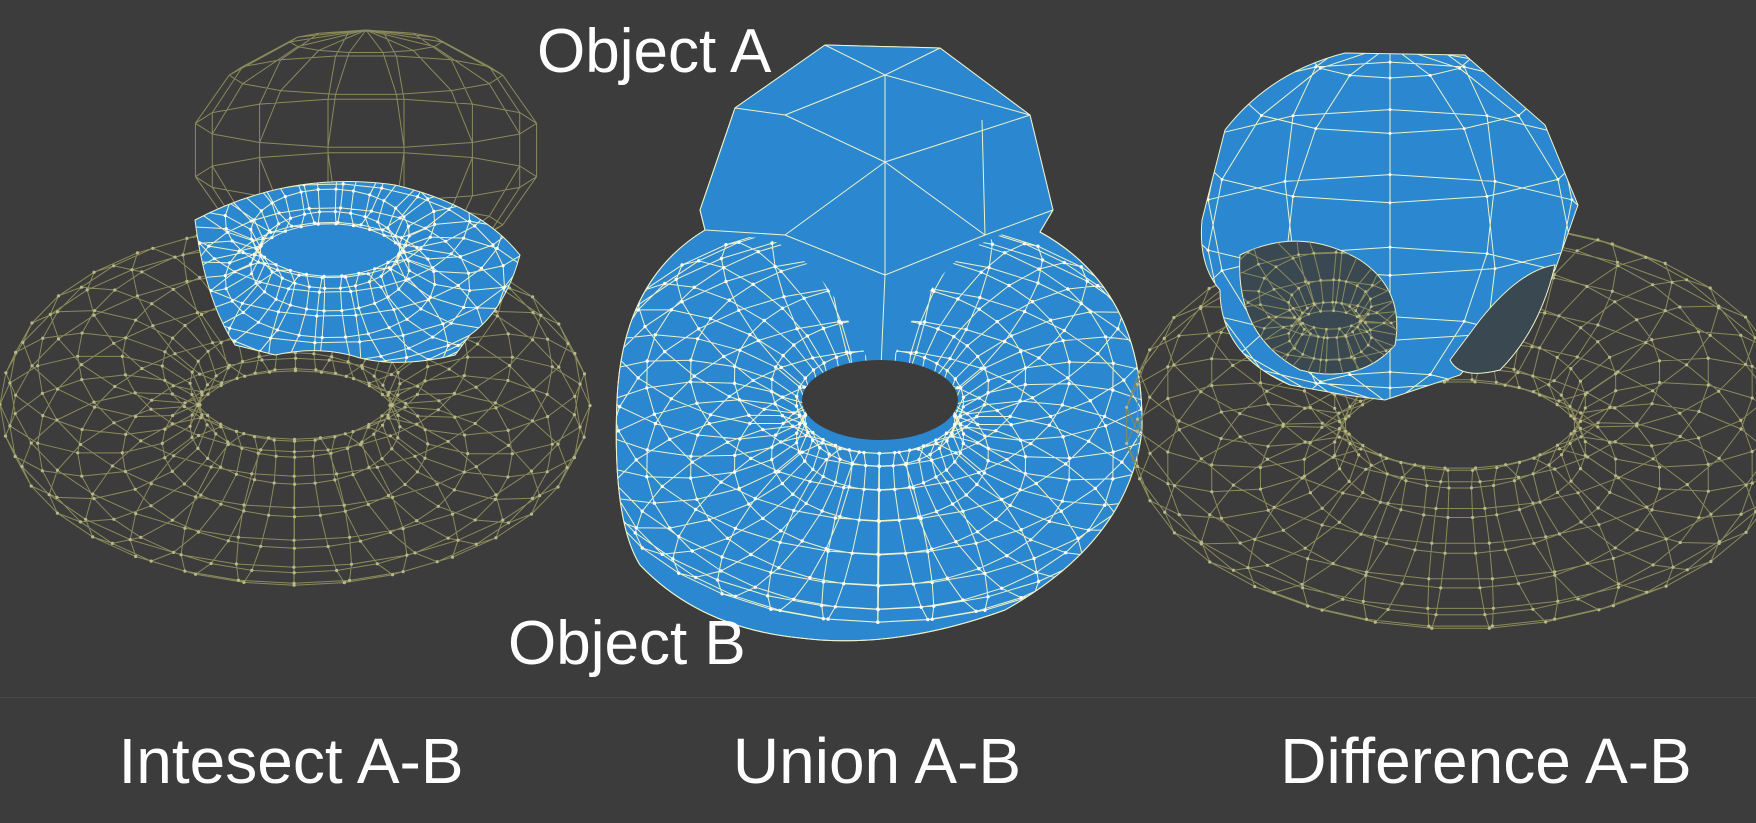 This screenshot has height=823, width=1756. I want to click on object-b-label: Object B, so click(627, 643).